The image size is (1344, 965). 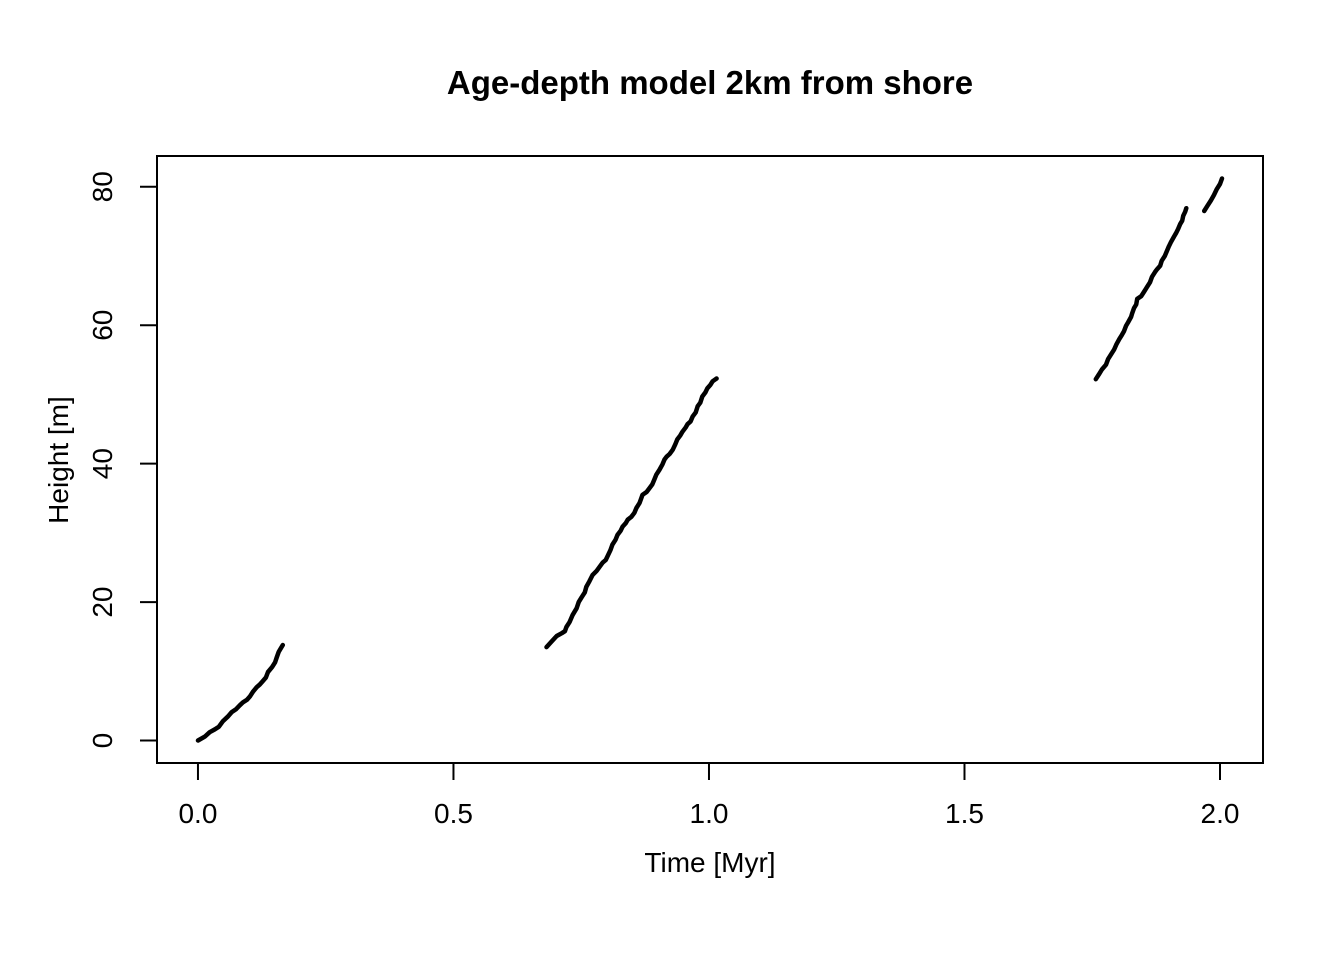 I want to click on x-tick-label: 0.0, so click(x=197, y=813).